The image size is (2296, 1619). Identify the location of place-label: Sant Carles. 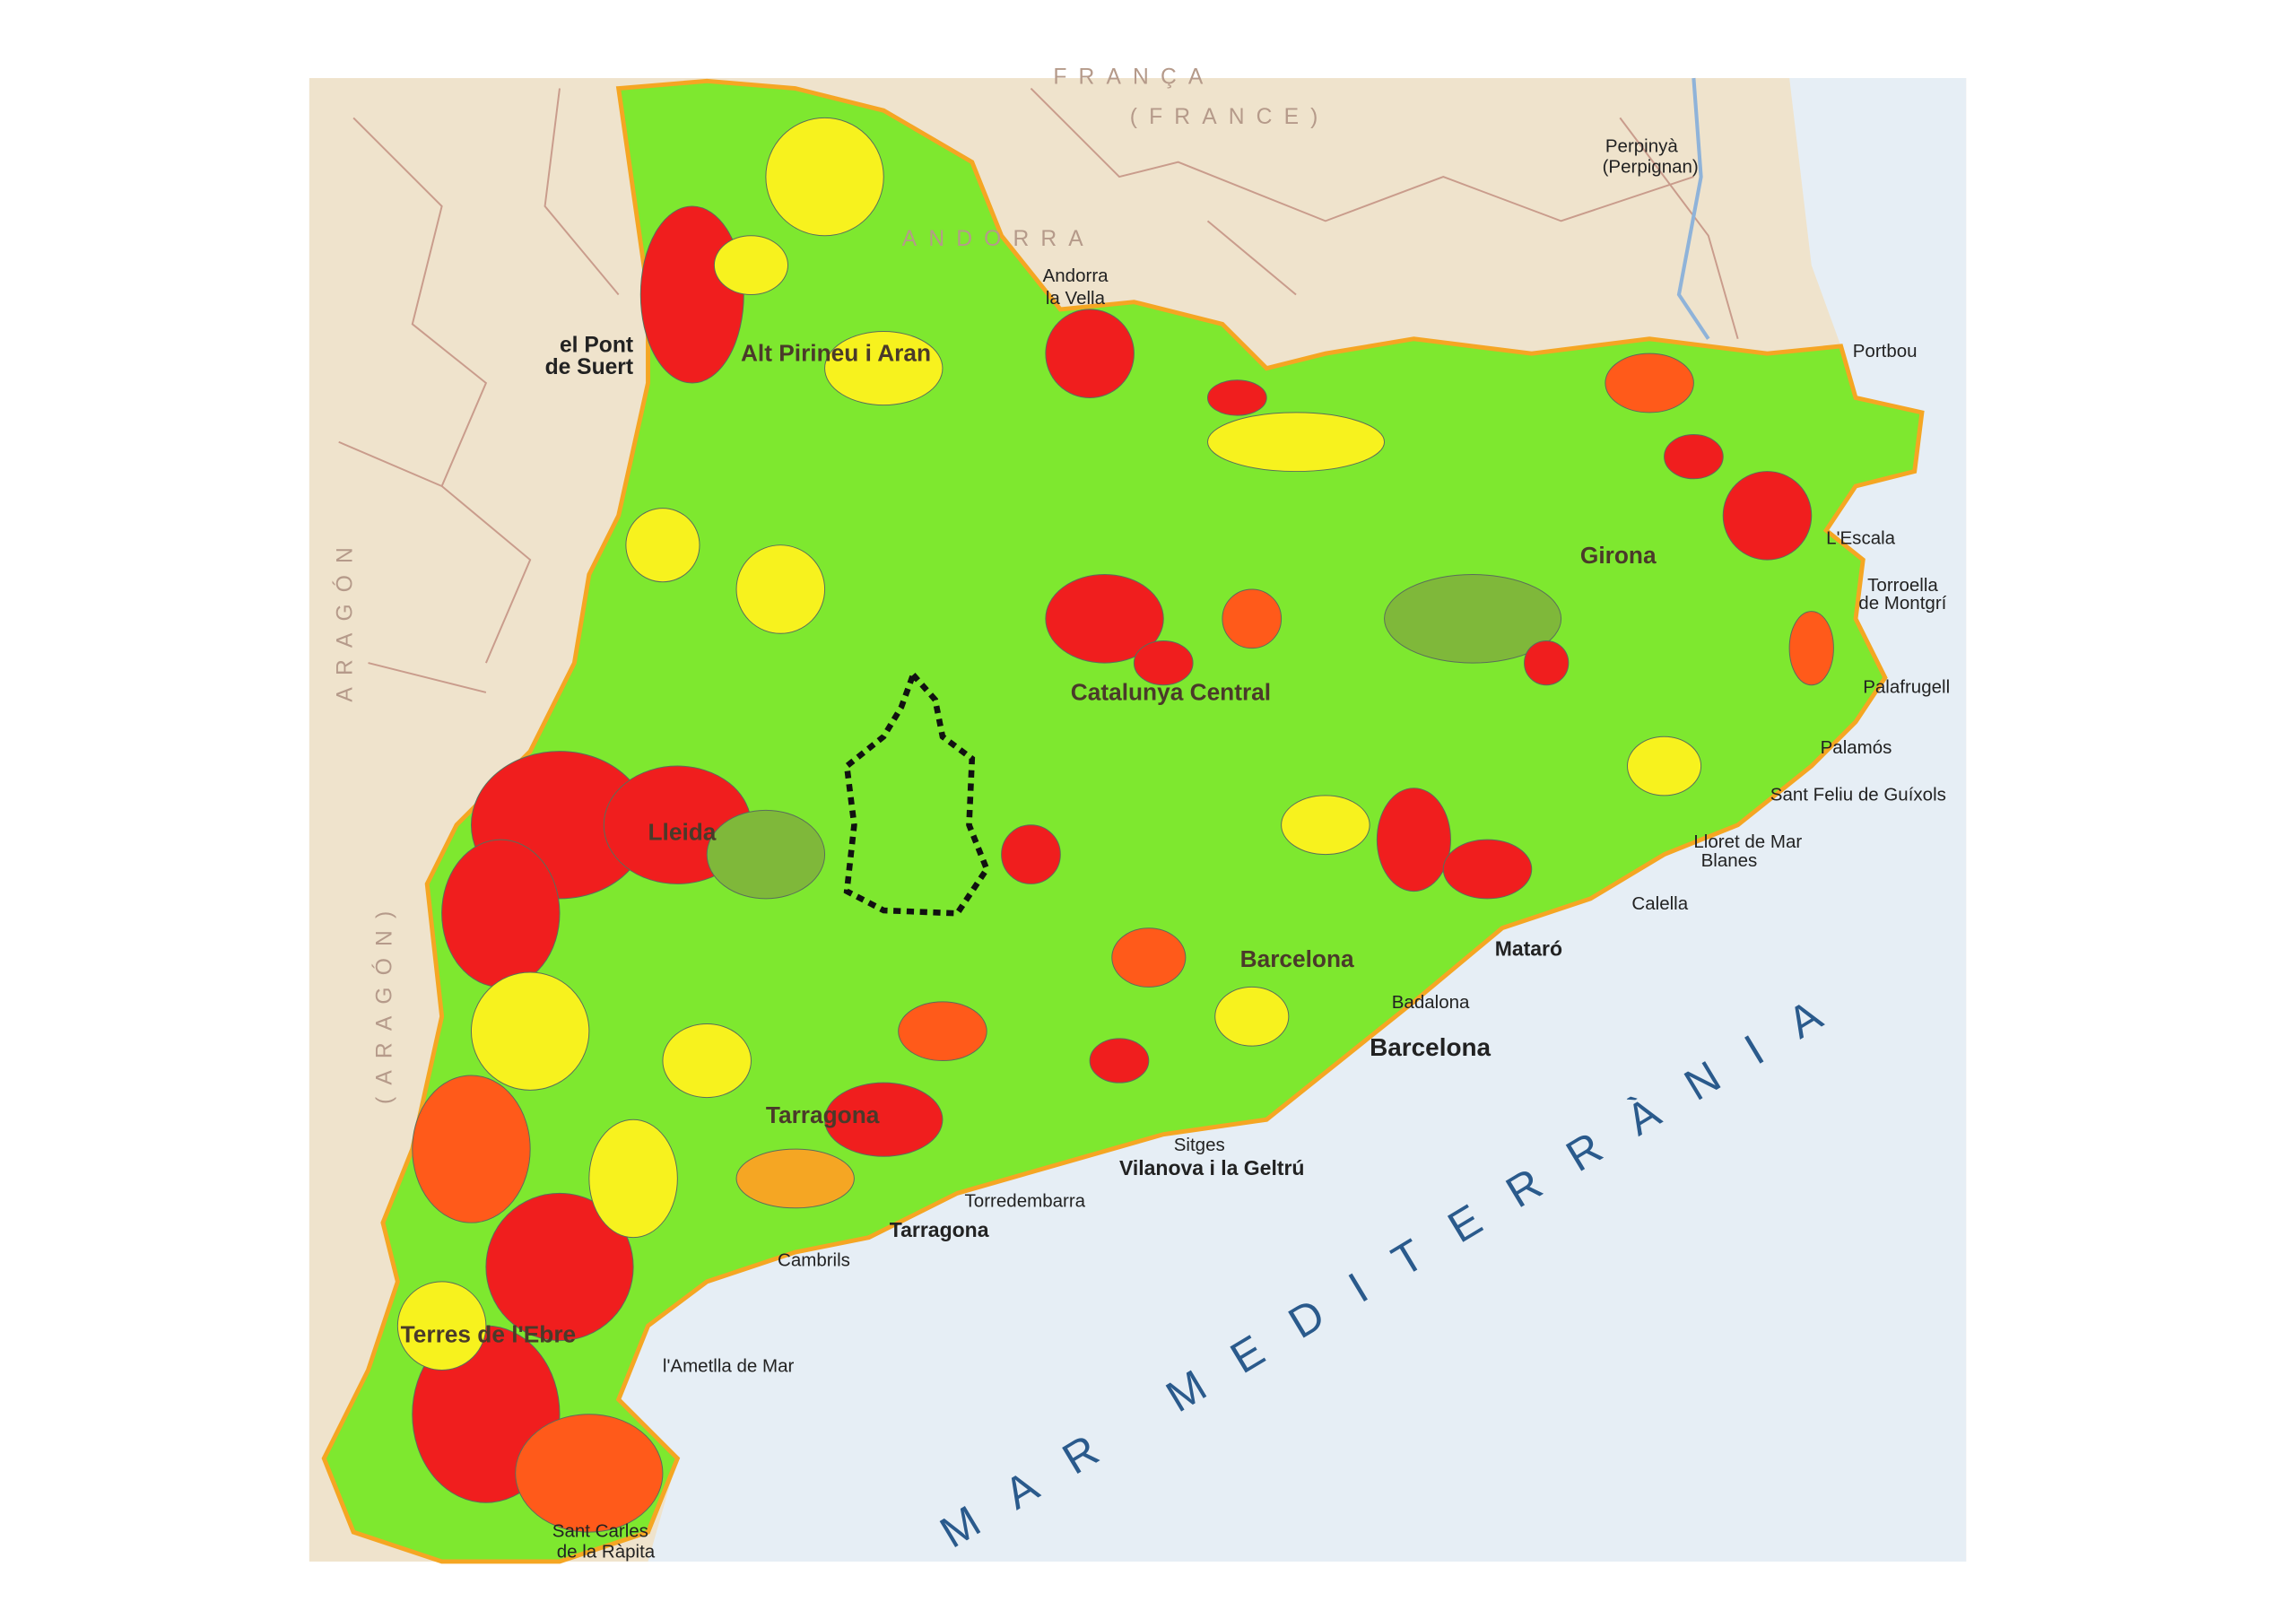
(600, 1531).